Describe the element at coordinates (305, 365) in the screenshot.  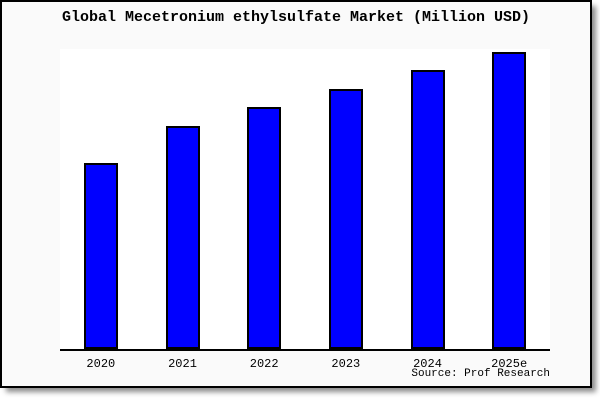
I see `x-axis-labels: 2020 2021 2022 2023 2024 2025e` at that location.